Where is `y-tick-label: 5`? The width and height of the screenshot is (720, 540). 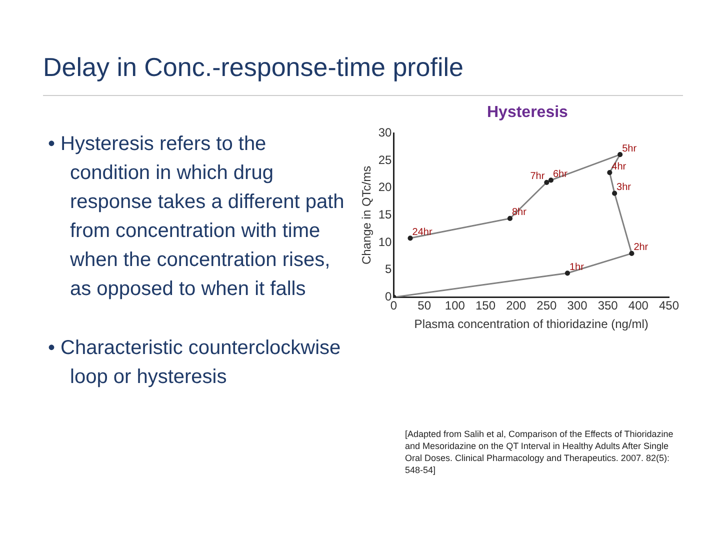 y-tick-label: 5 is located at coordinates (388, 269).